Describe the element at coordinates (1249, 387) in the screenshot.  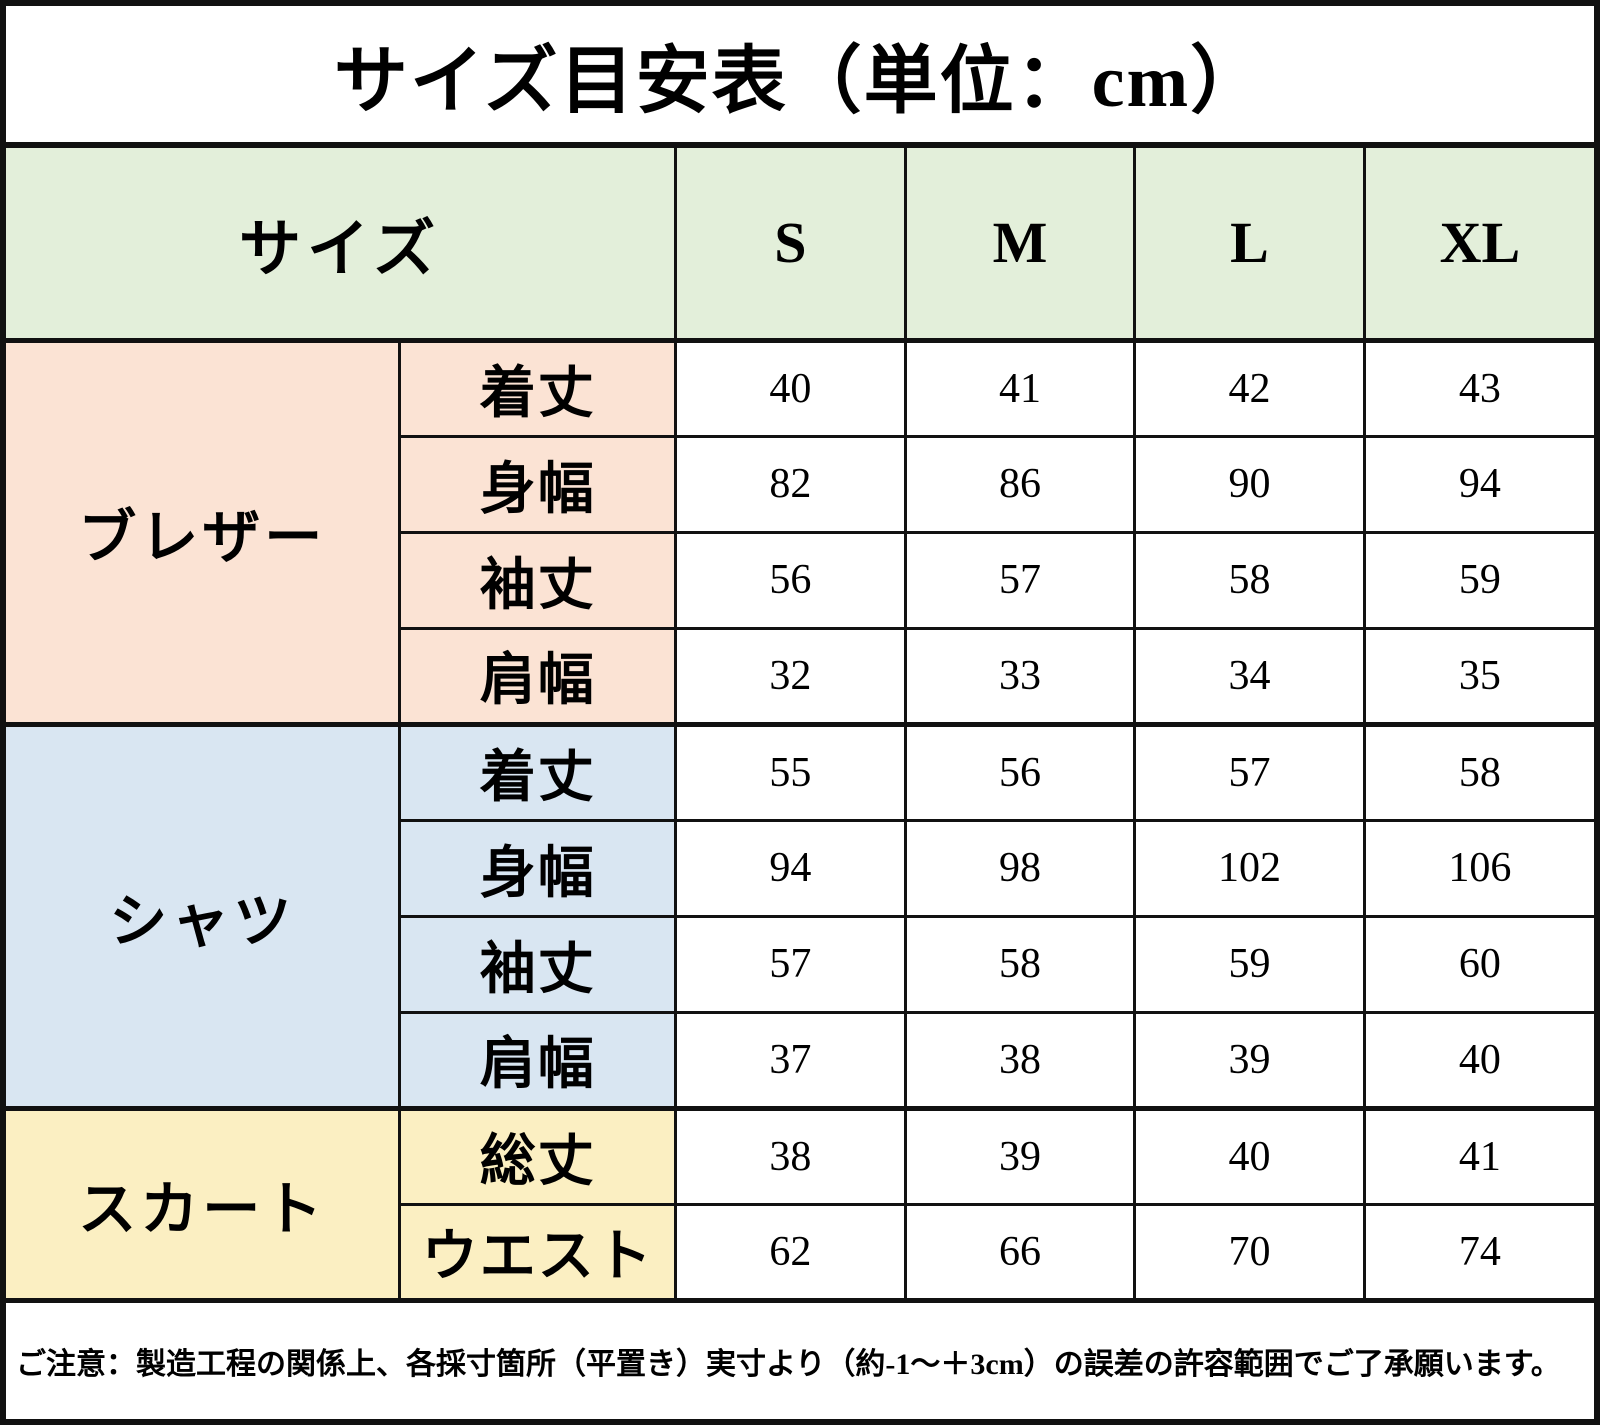
I see `size-value: 42` at that location.